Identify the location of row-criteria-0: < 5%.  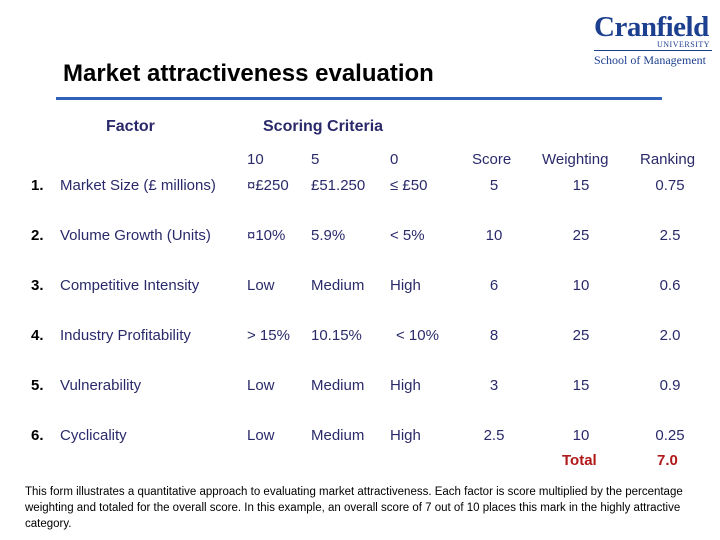
(407, 235).